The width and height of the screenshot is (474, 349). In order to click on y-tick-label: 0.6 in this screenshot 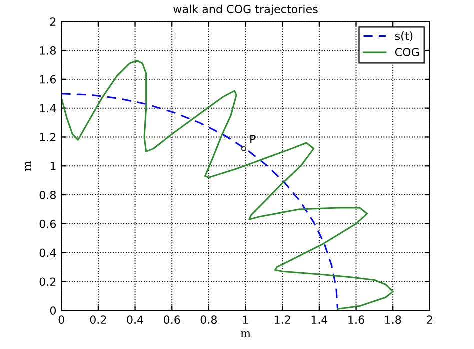, I will do `click(48, 224)`.